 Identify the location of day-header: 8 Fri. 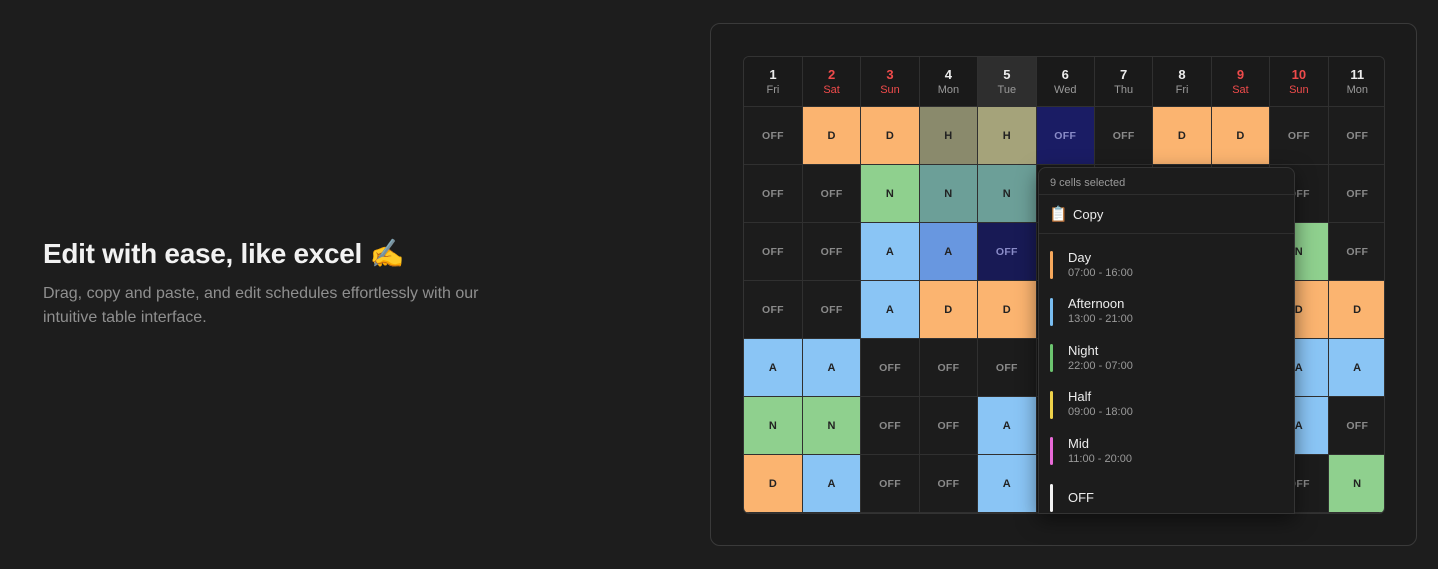
(1182, 82).